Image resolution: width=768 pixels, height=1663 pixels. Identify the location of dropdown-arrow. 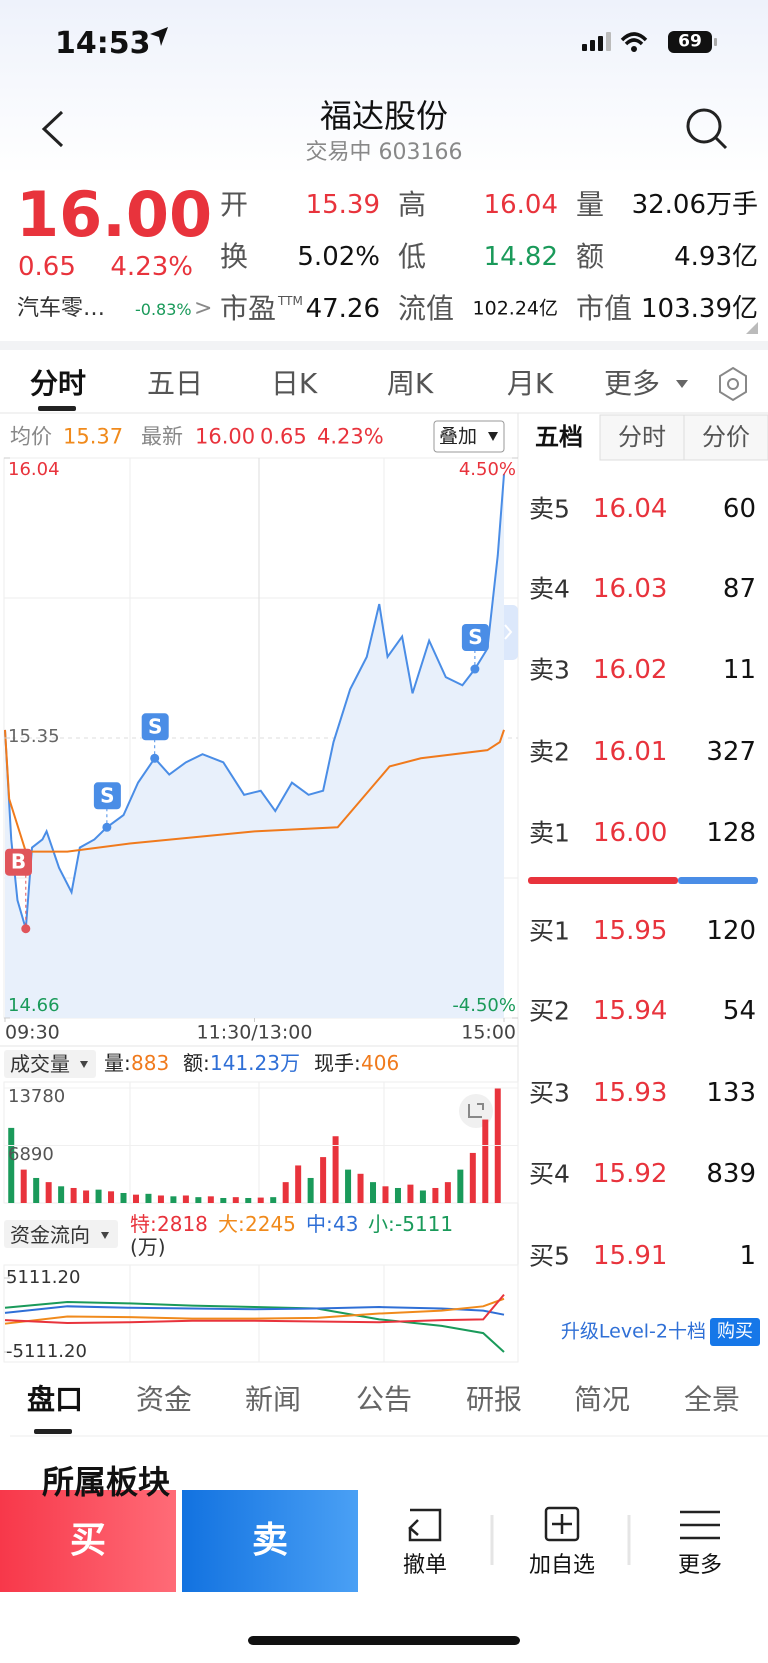
(682, 384).